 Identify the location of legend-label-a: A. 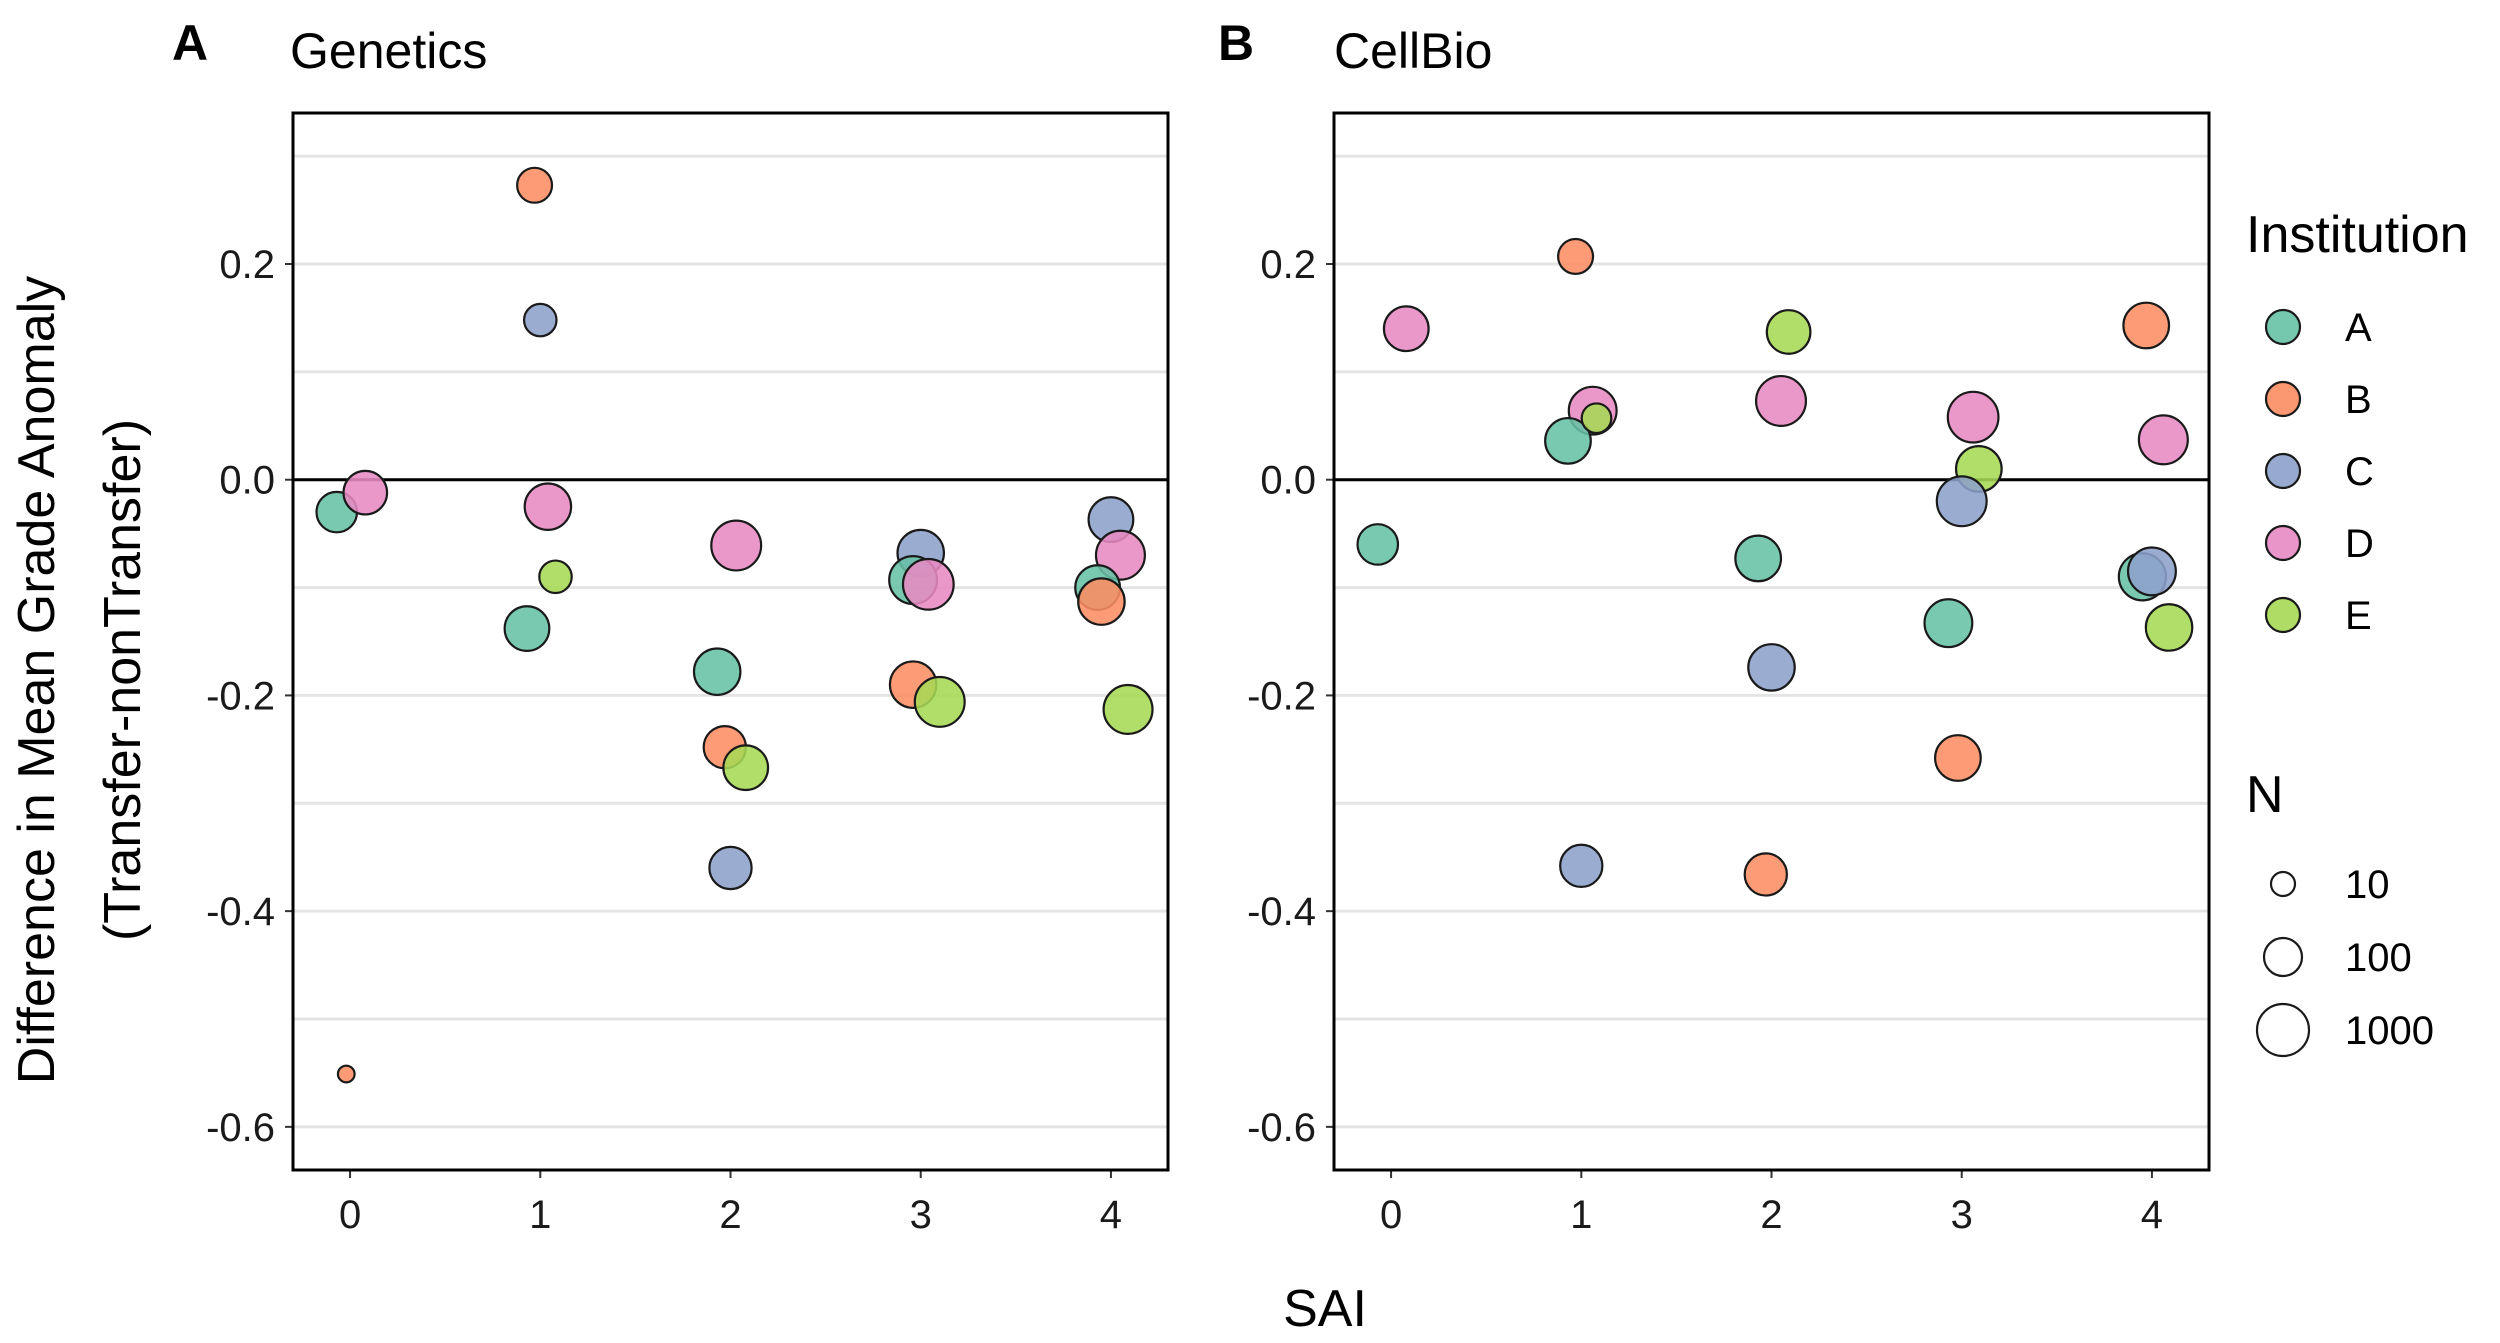
(2358, 328).